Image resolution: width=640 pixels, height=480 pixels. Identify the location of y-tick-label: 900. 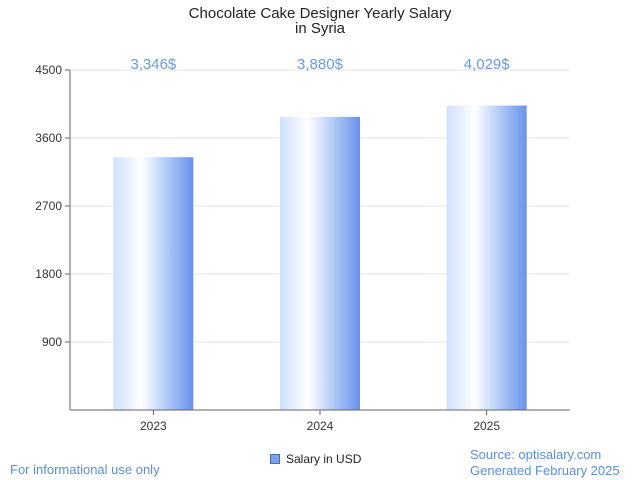
(52, 342).